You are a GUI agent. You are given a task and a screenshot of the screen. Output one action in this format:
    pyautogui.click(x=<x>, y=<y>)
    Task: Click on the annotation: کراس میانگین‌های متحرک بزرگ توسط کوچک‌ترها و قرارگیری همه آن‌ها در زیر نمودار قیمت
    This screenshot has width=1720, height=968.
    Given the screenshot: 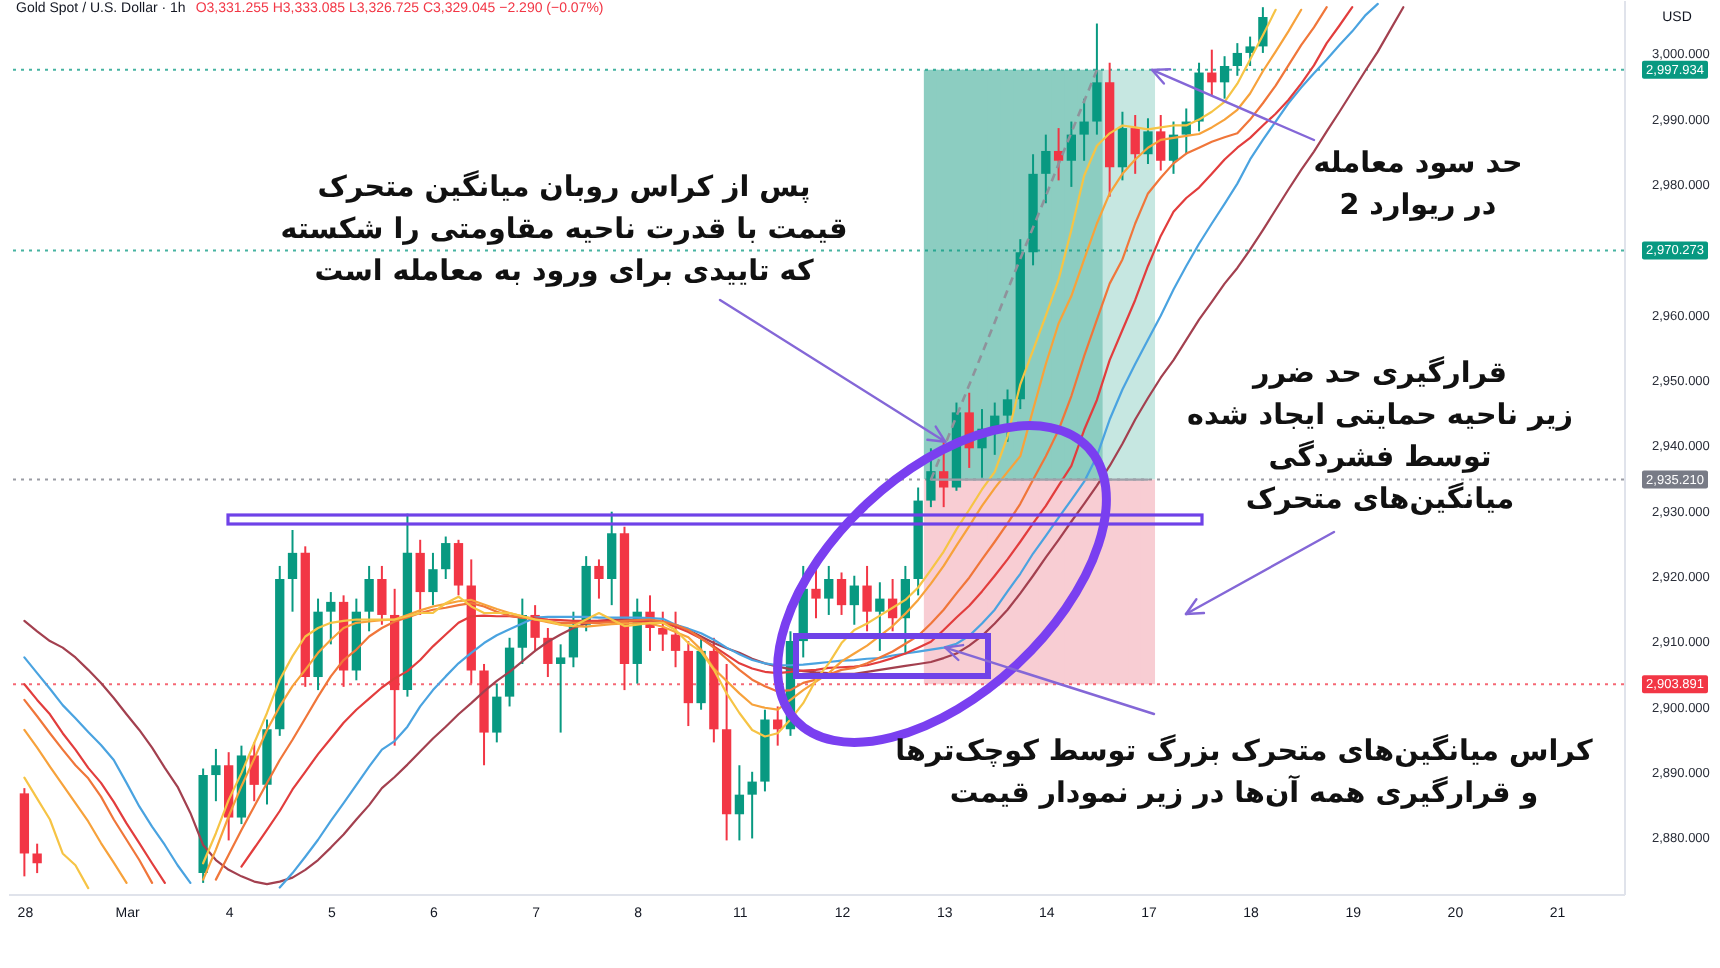 What is the action you would take?
    pyautogui.click(x=1244, y=773)
    